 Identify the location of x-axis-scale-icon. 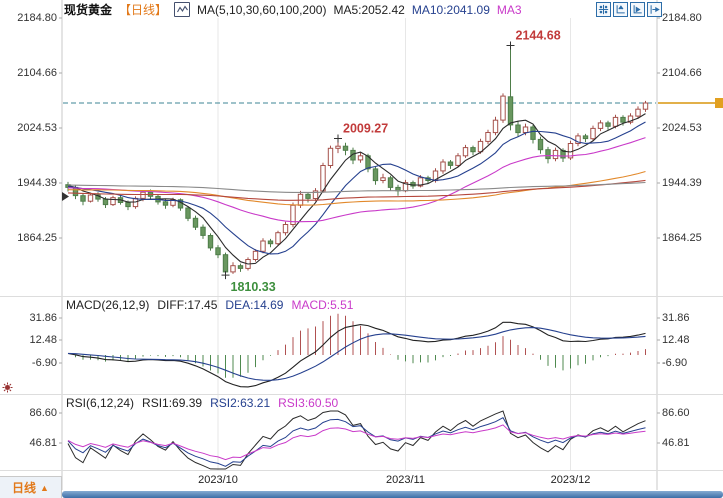
(637, 9).